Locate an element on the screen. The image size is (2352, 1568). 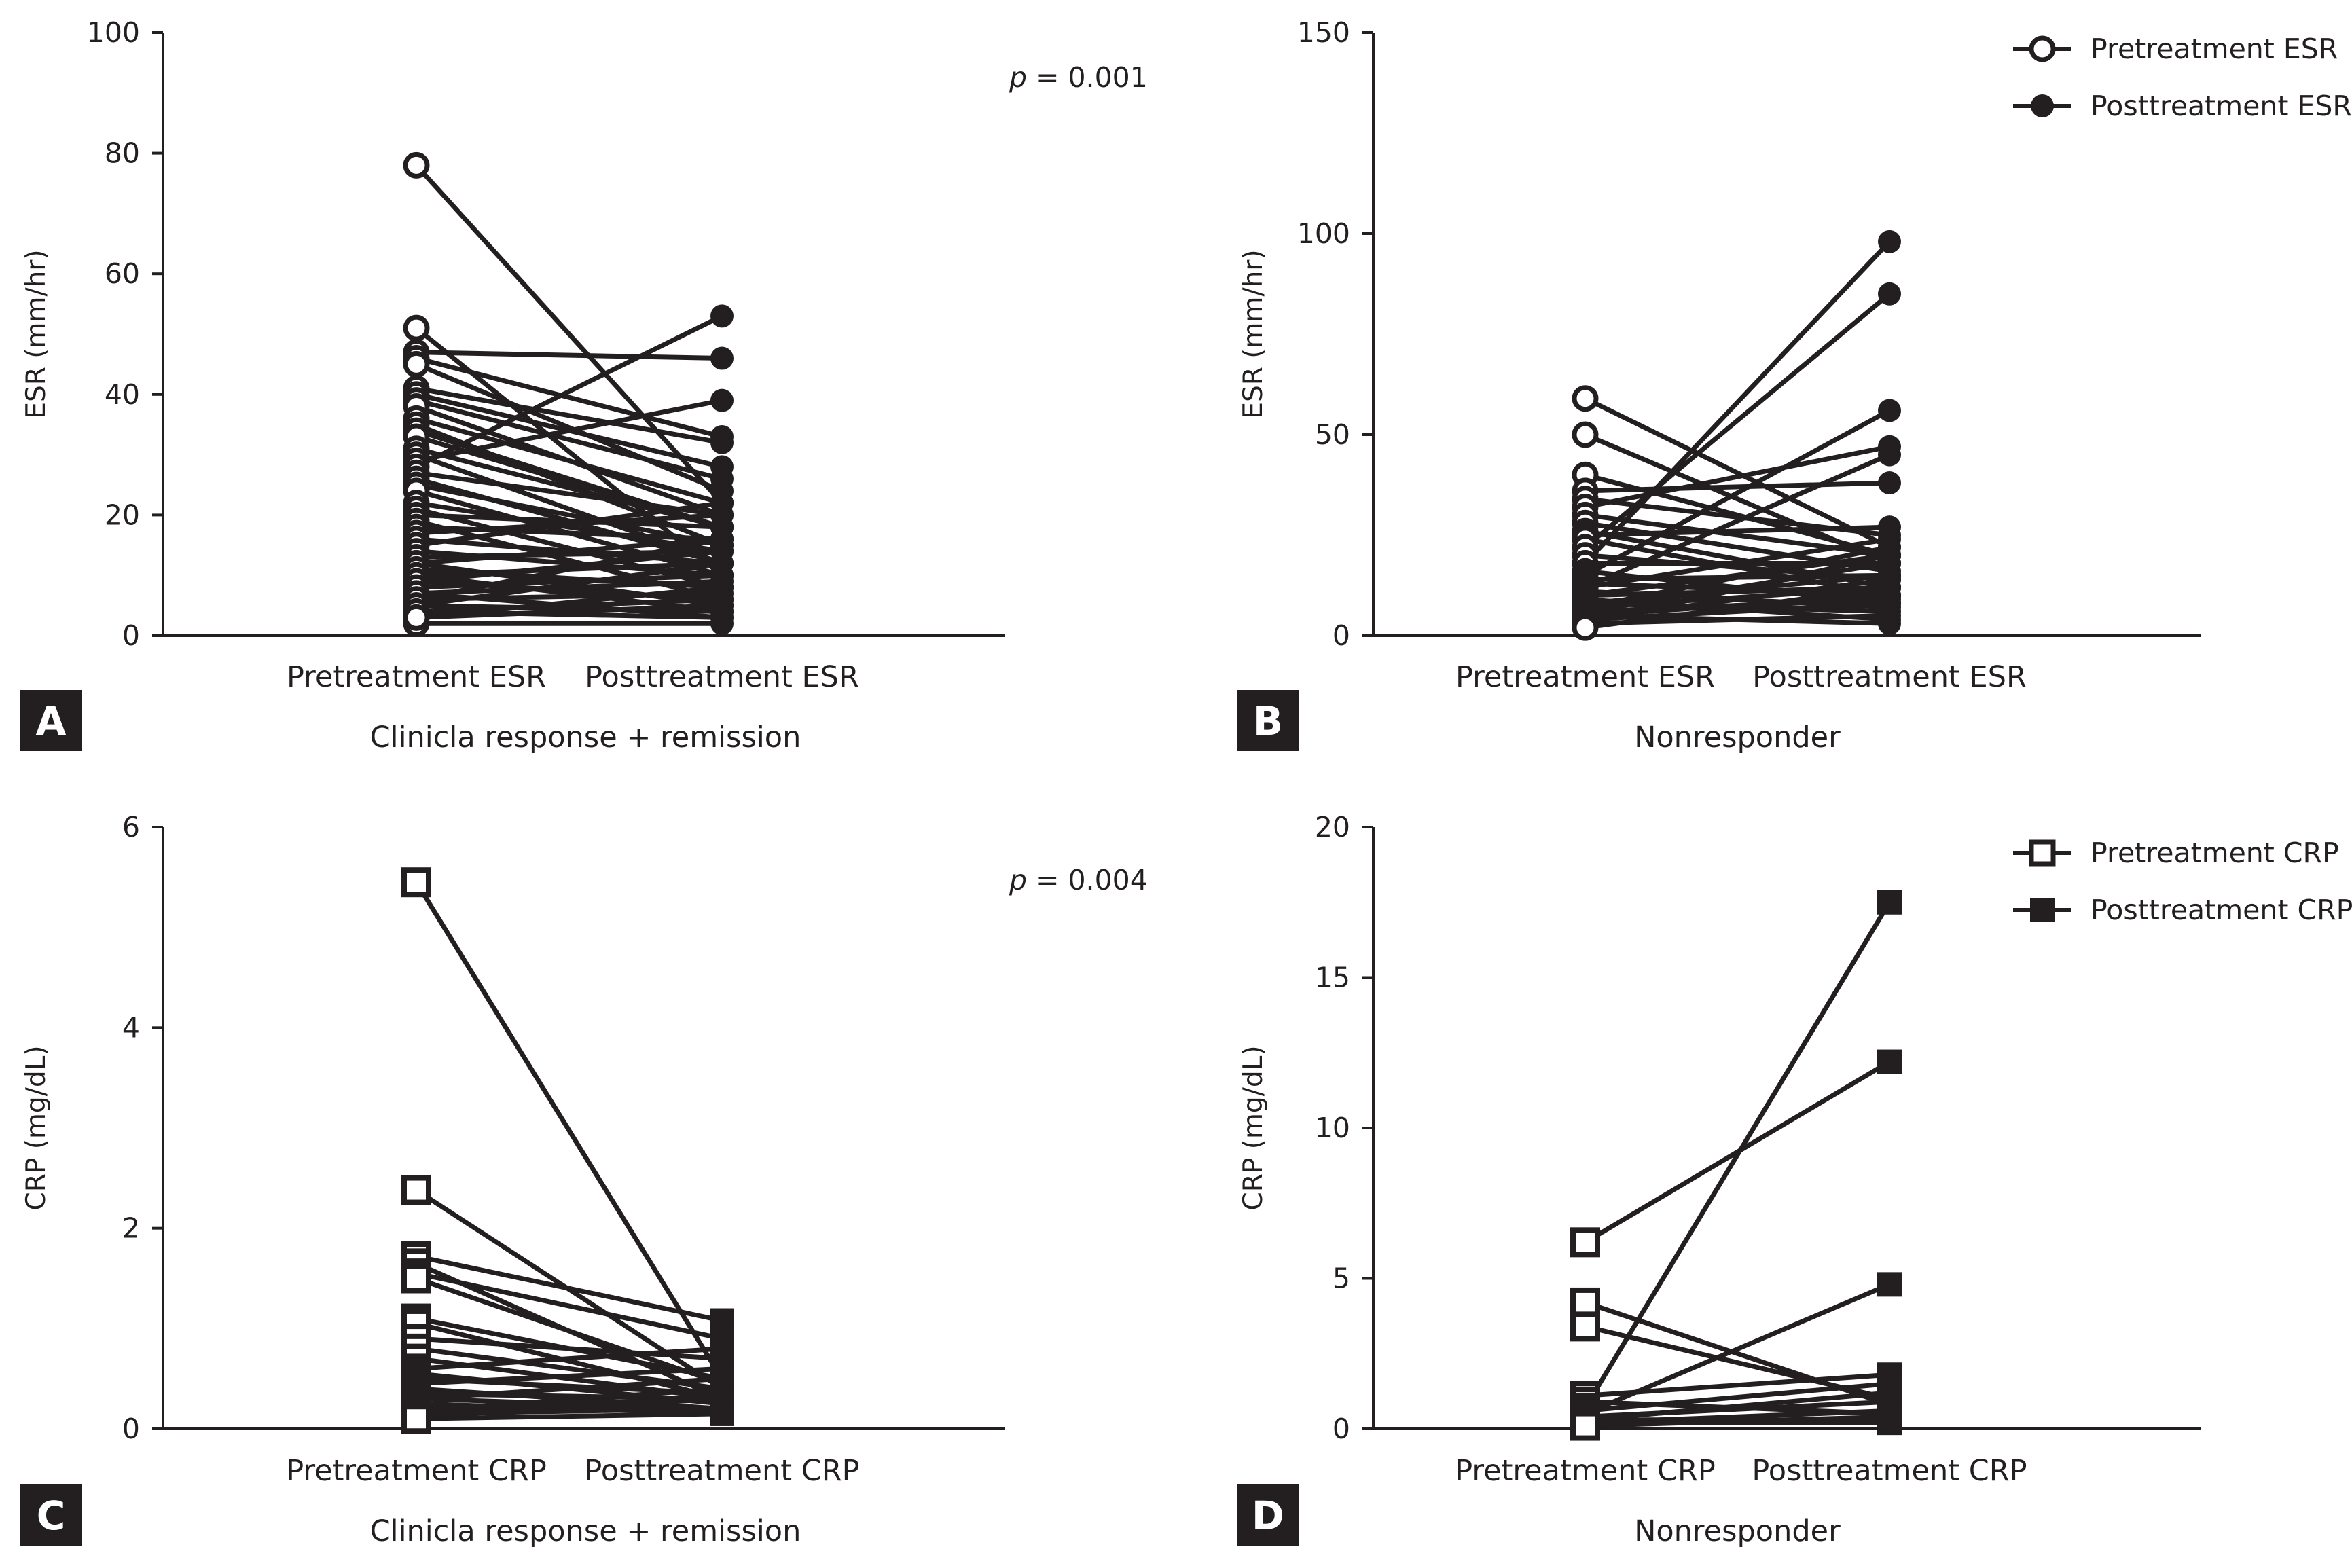
legend-label-post: Posttreatment ESR is located at coordinates (2222, 106).